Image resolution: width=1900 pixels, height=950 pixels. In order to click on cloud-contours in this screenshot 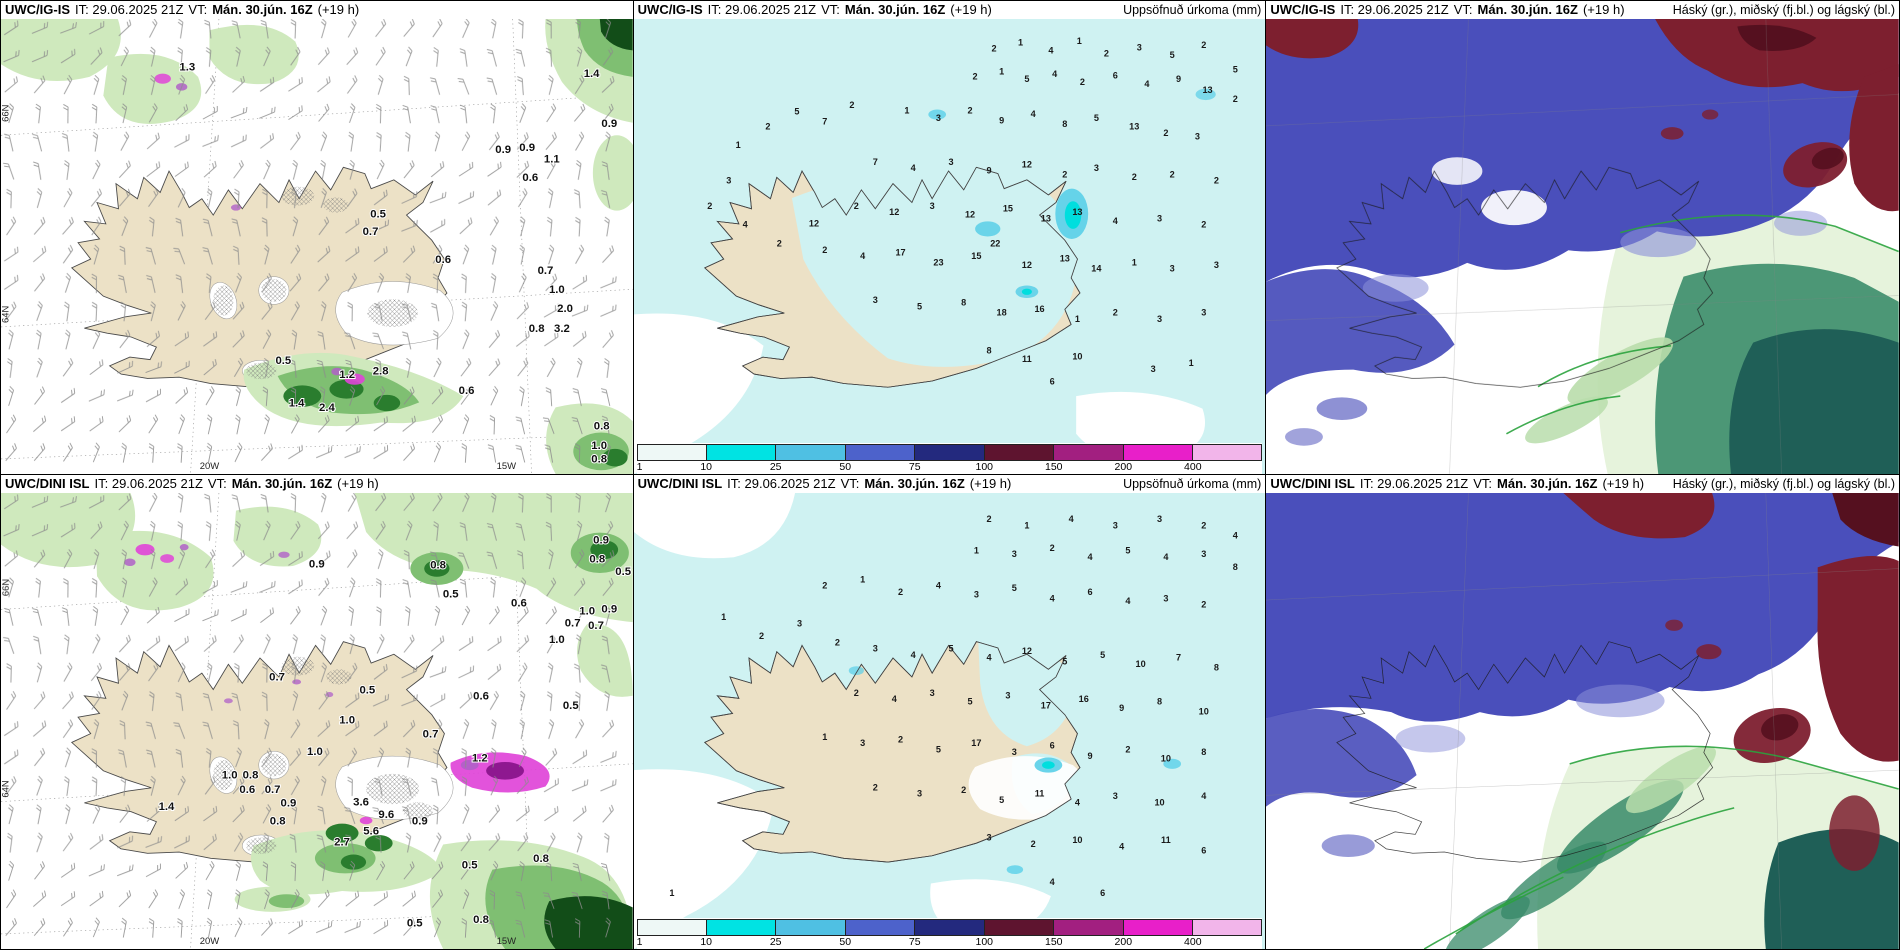, I will do `click(1702, 324)`.